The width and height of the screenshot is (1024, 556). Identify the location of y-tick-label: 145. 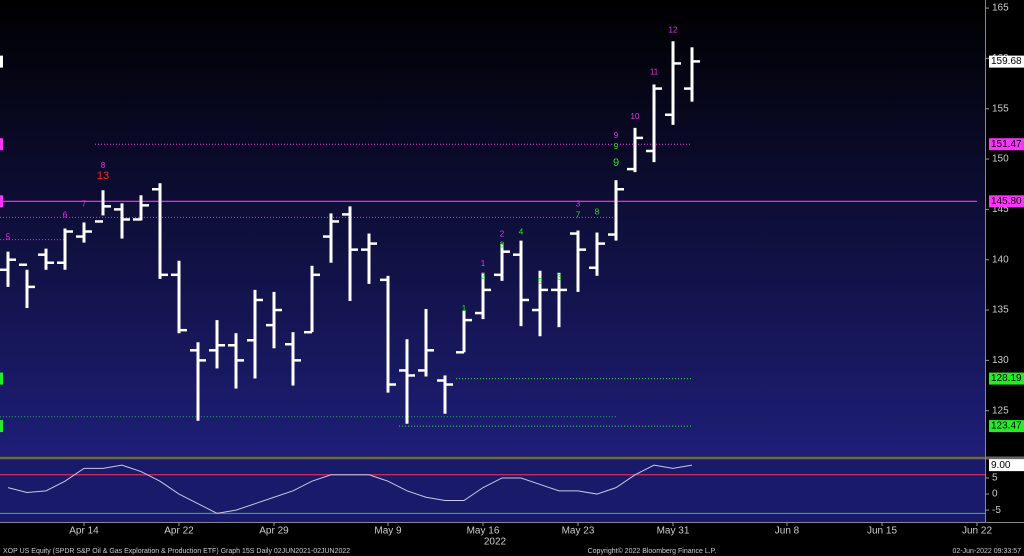
(1000, 209).